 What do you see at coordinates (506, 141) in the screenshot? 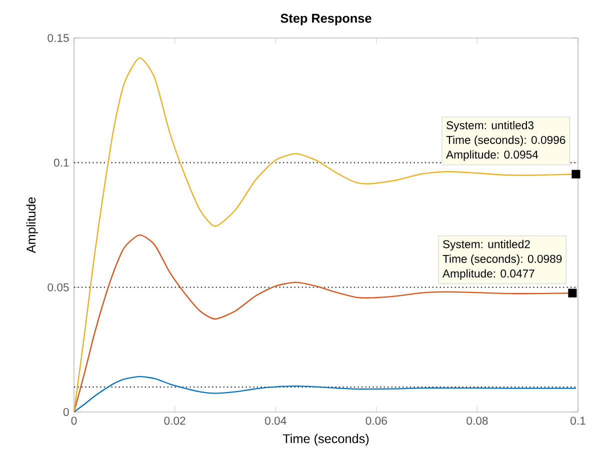
I see `annotation: Time (seconds): 0.0996` at bounding box center [506, 141].